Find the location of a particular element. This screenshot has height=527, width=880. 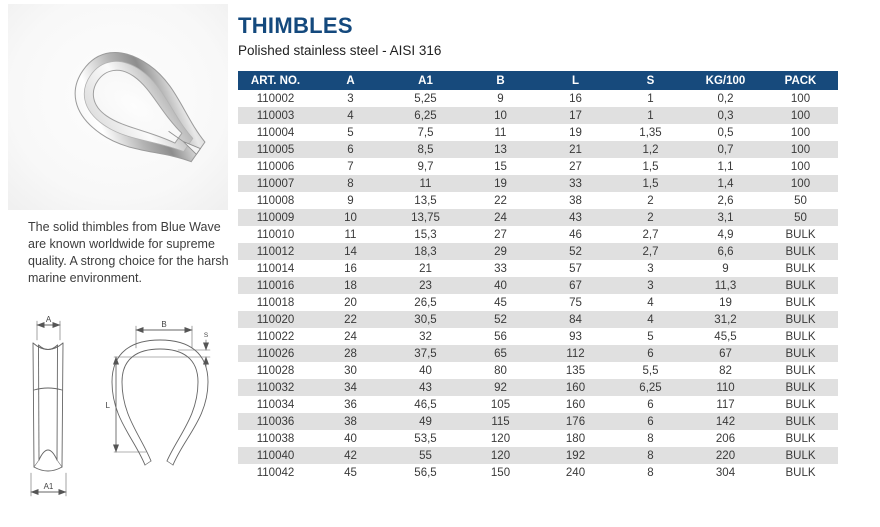

thimble-photo-image is located at coordinates (118, 107).